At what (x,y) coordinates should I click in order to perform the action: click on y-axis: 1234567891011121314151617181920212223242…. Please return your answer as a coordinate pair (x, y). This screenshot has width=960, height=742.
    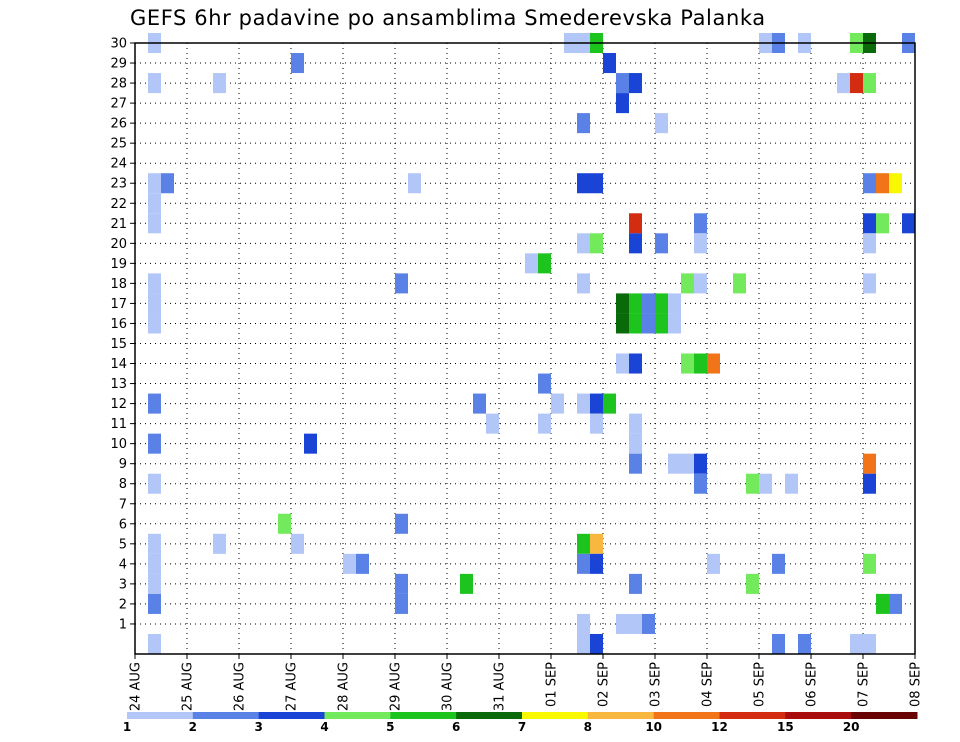
    Looking at the image, I should click on (122, 334).